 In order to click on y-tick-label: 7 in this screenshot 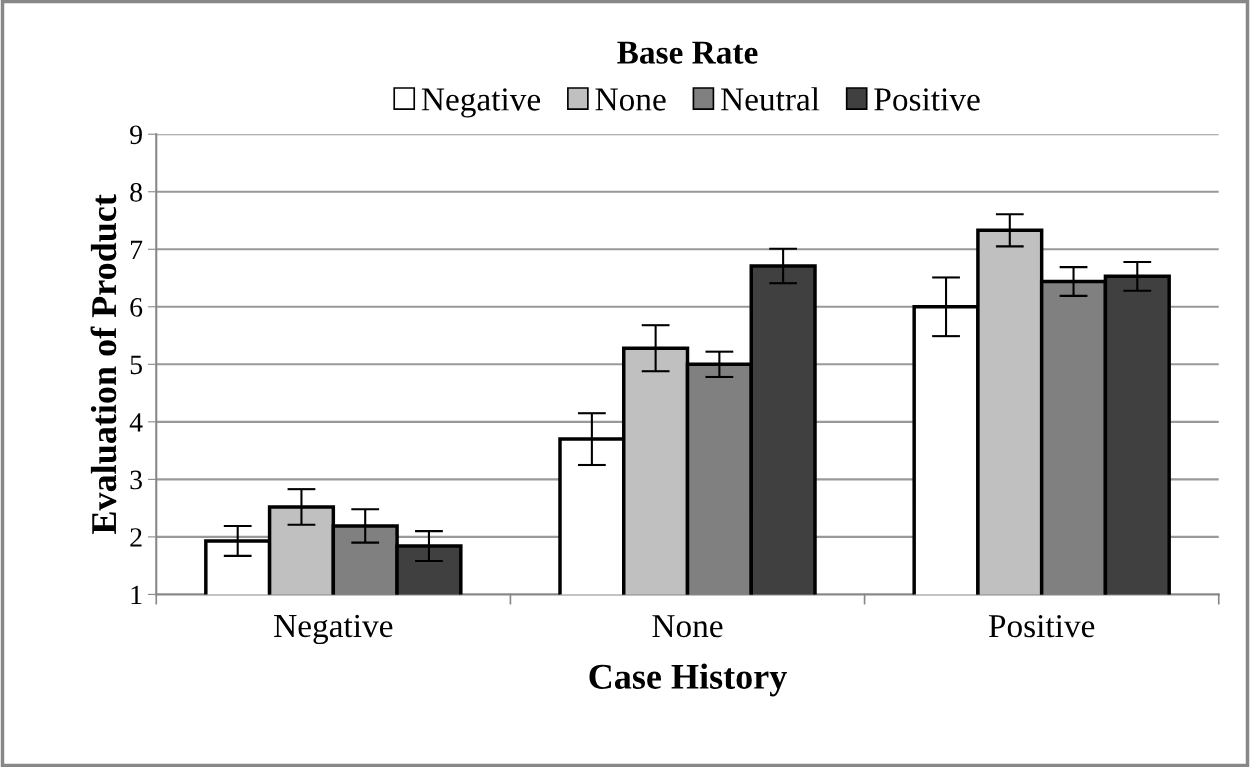, I will do `click(137, 249)`.